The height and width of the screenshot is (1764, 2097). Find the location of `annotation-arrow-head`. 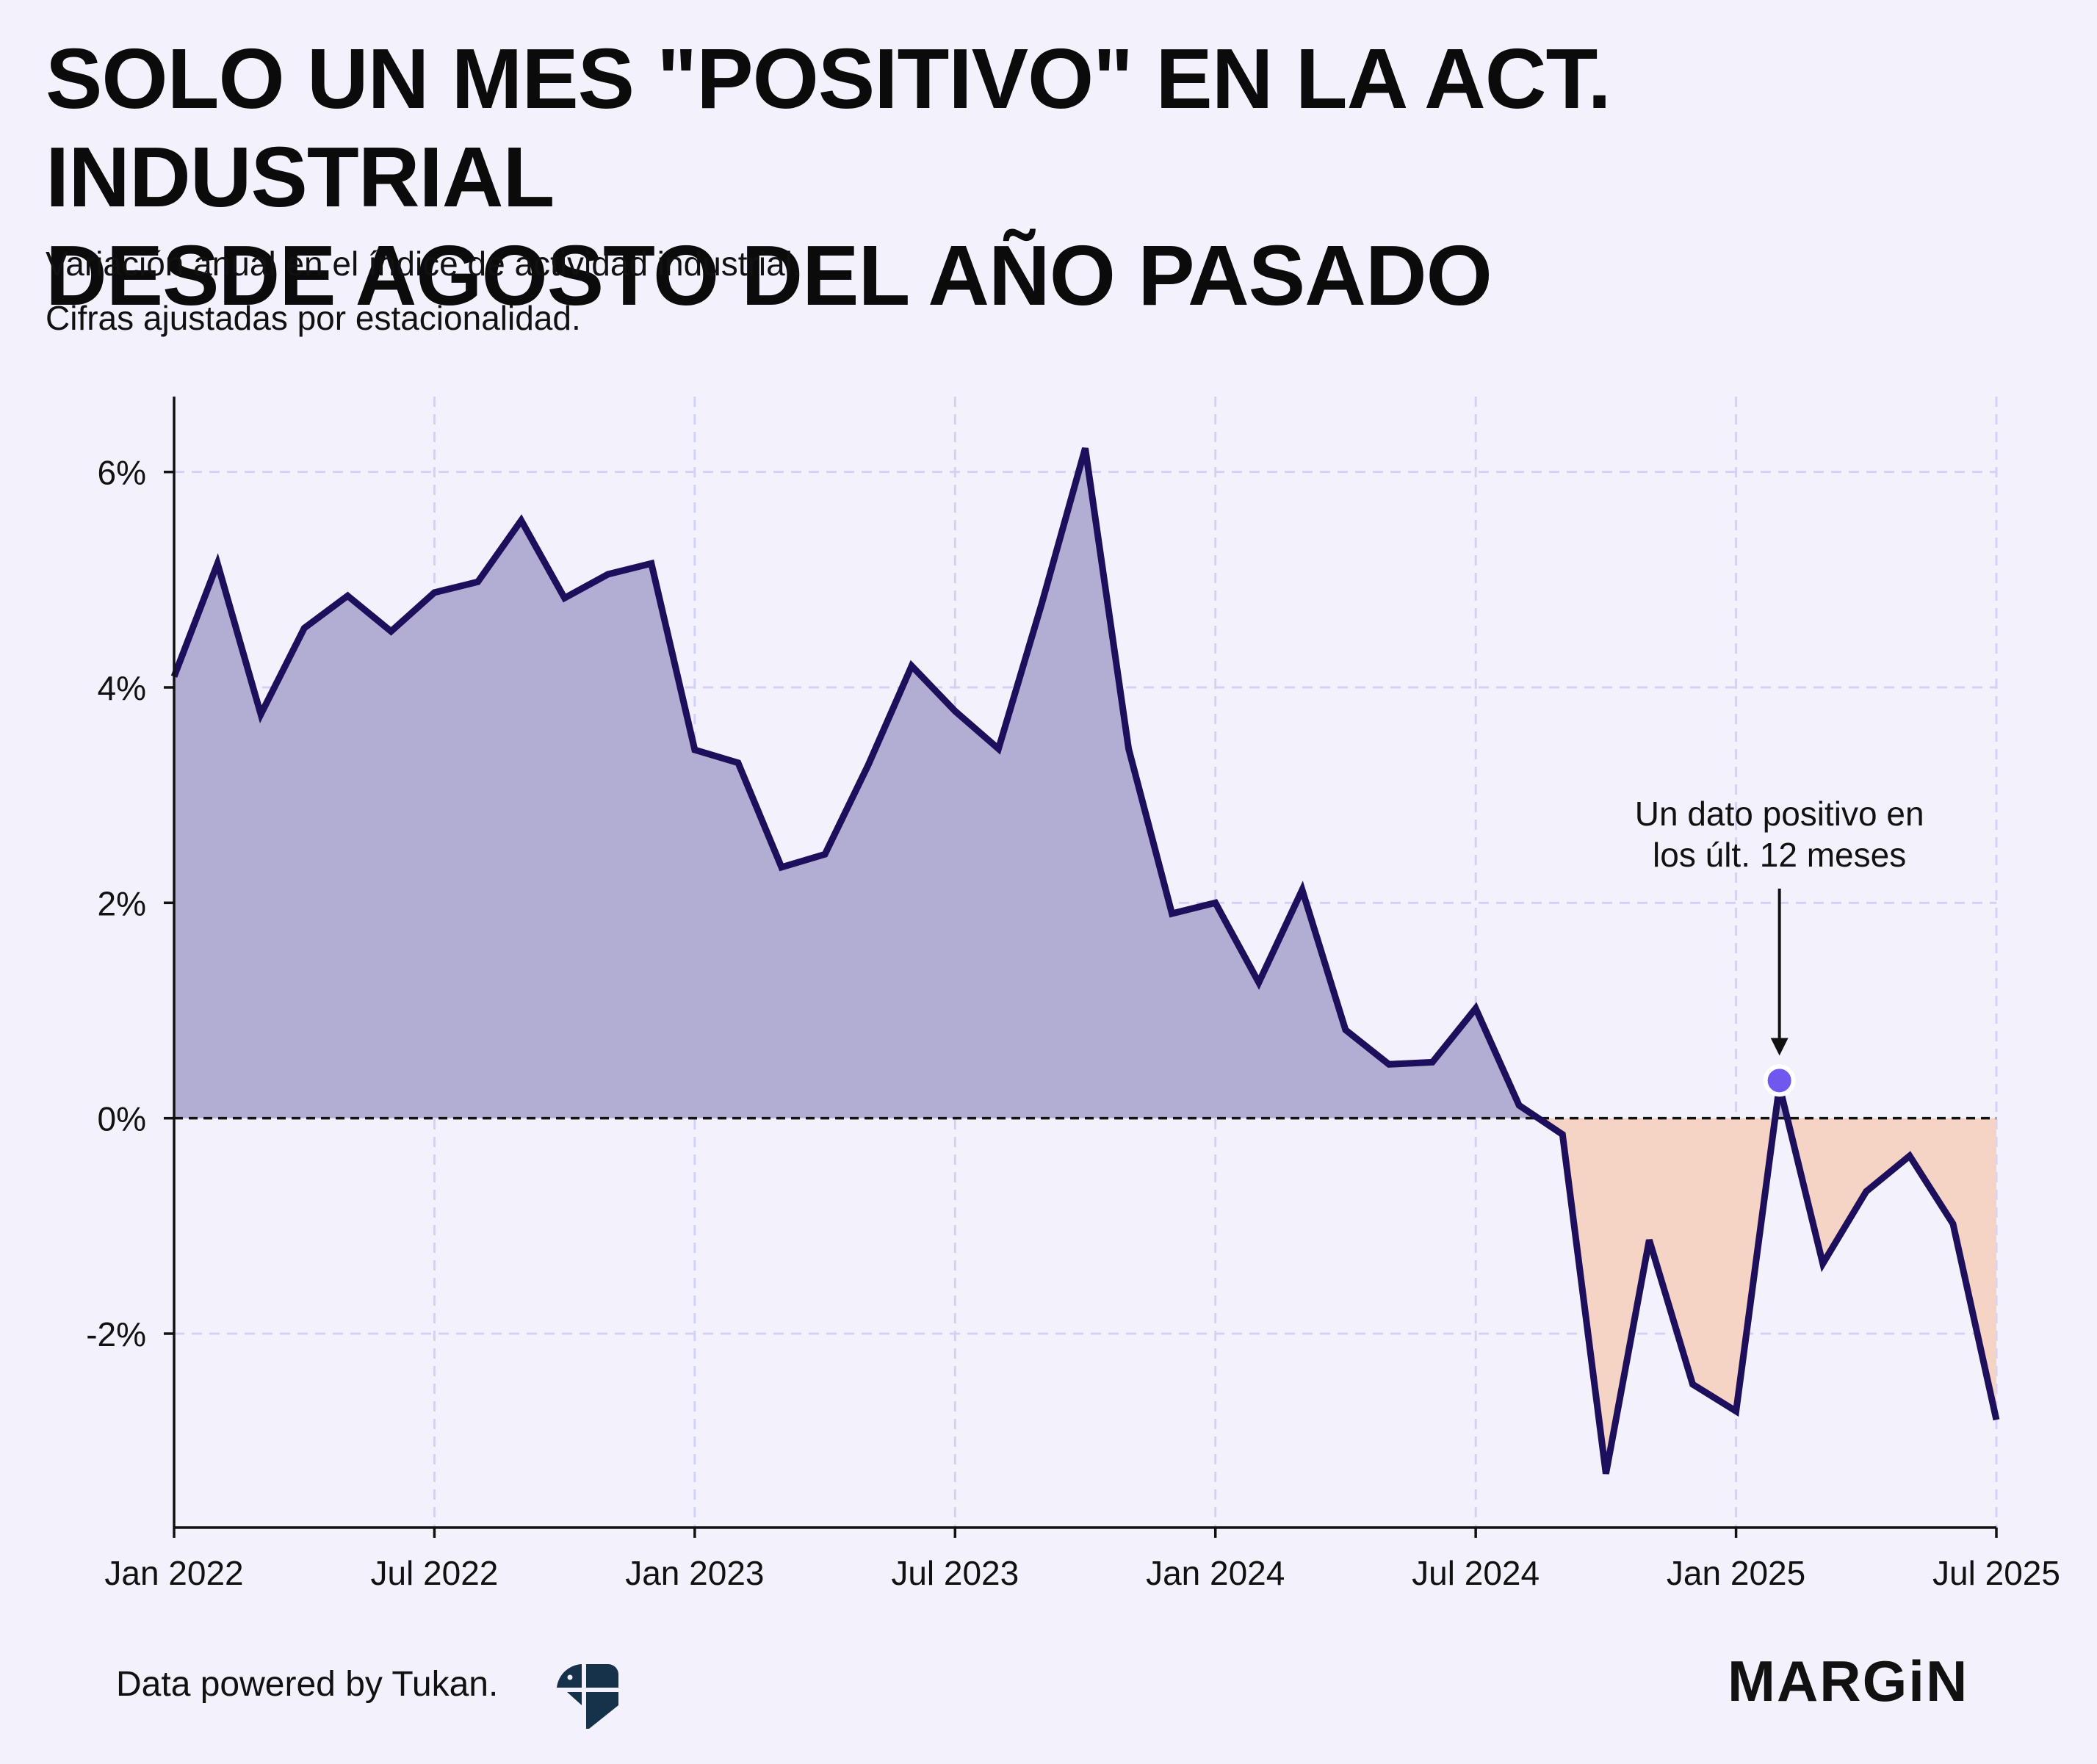

annotation-arrow-head is located at coordinates (1779, 1047).